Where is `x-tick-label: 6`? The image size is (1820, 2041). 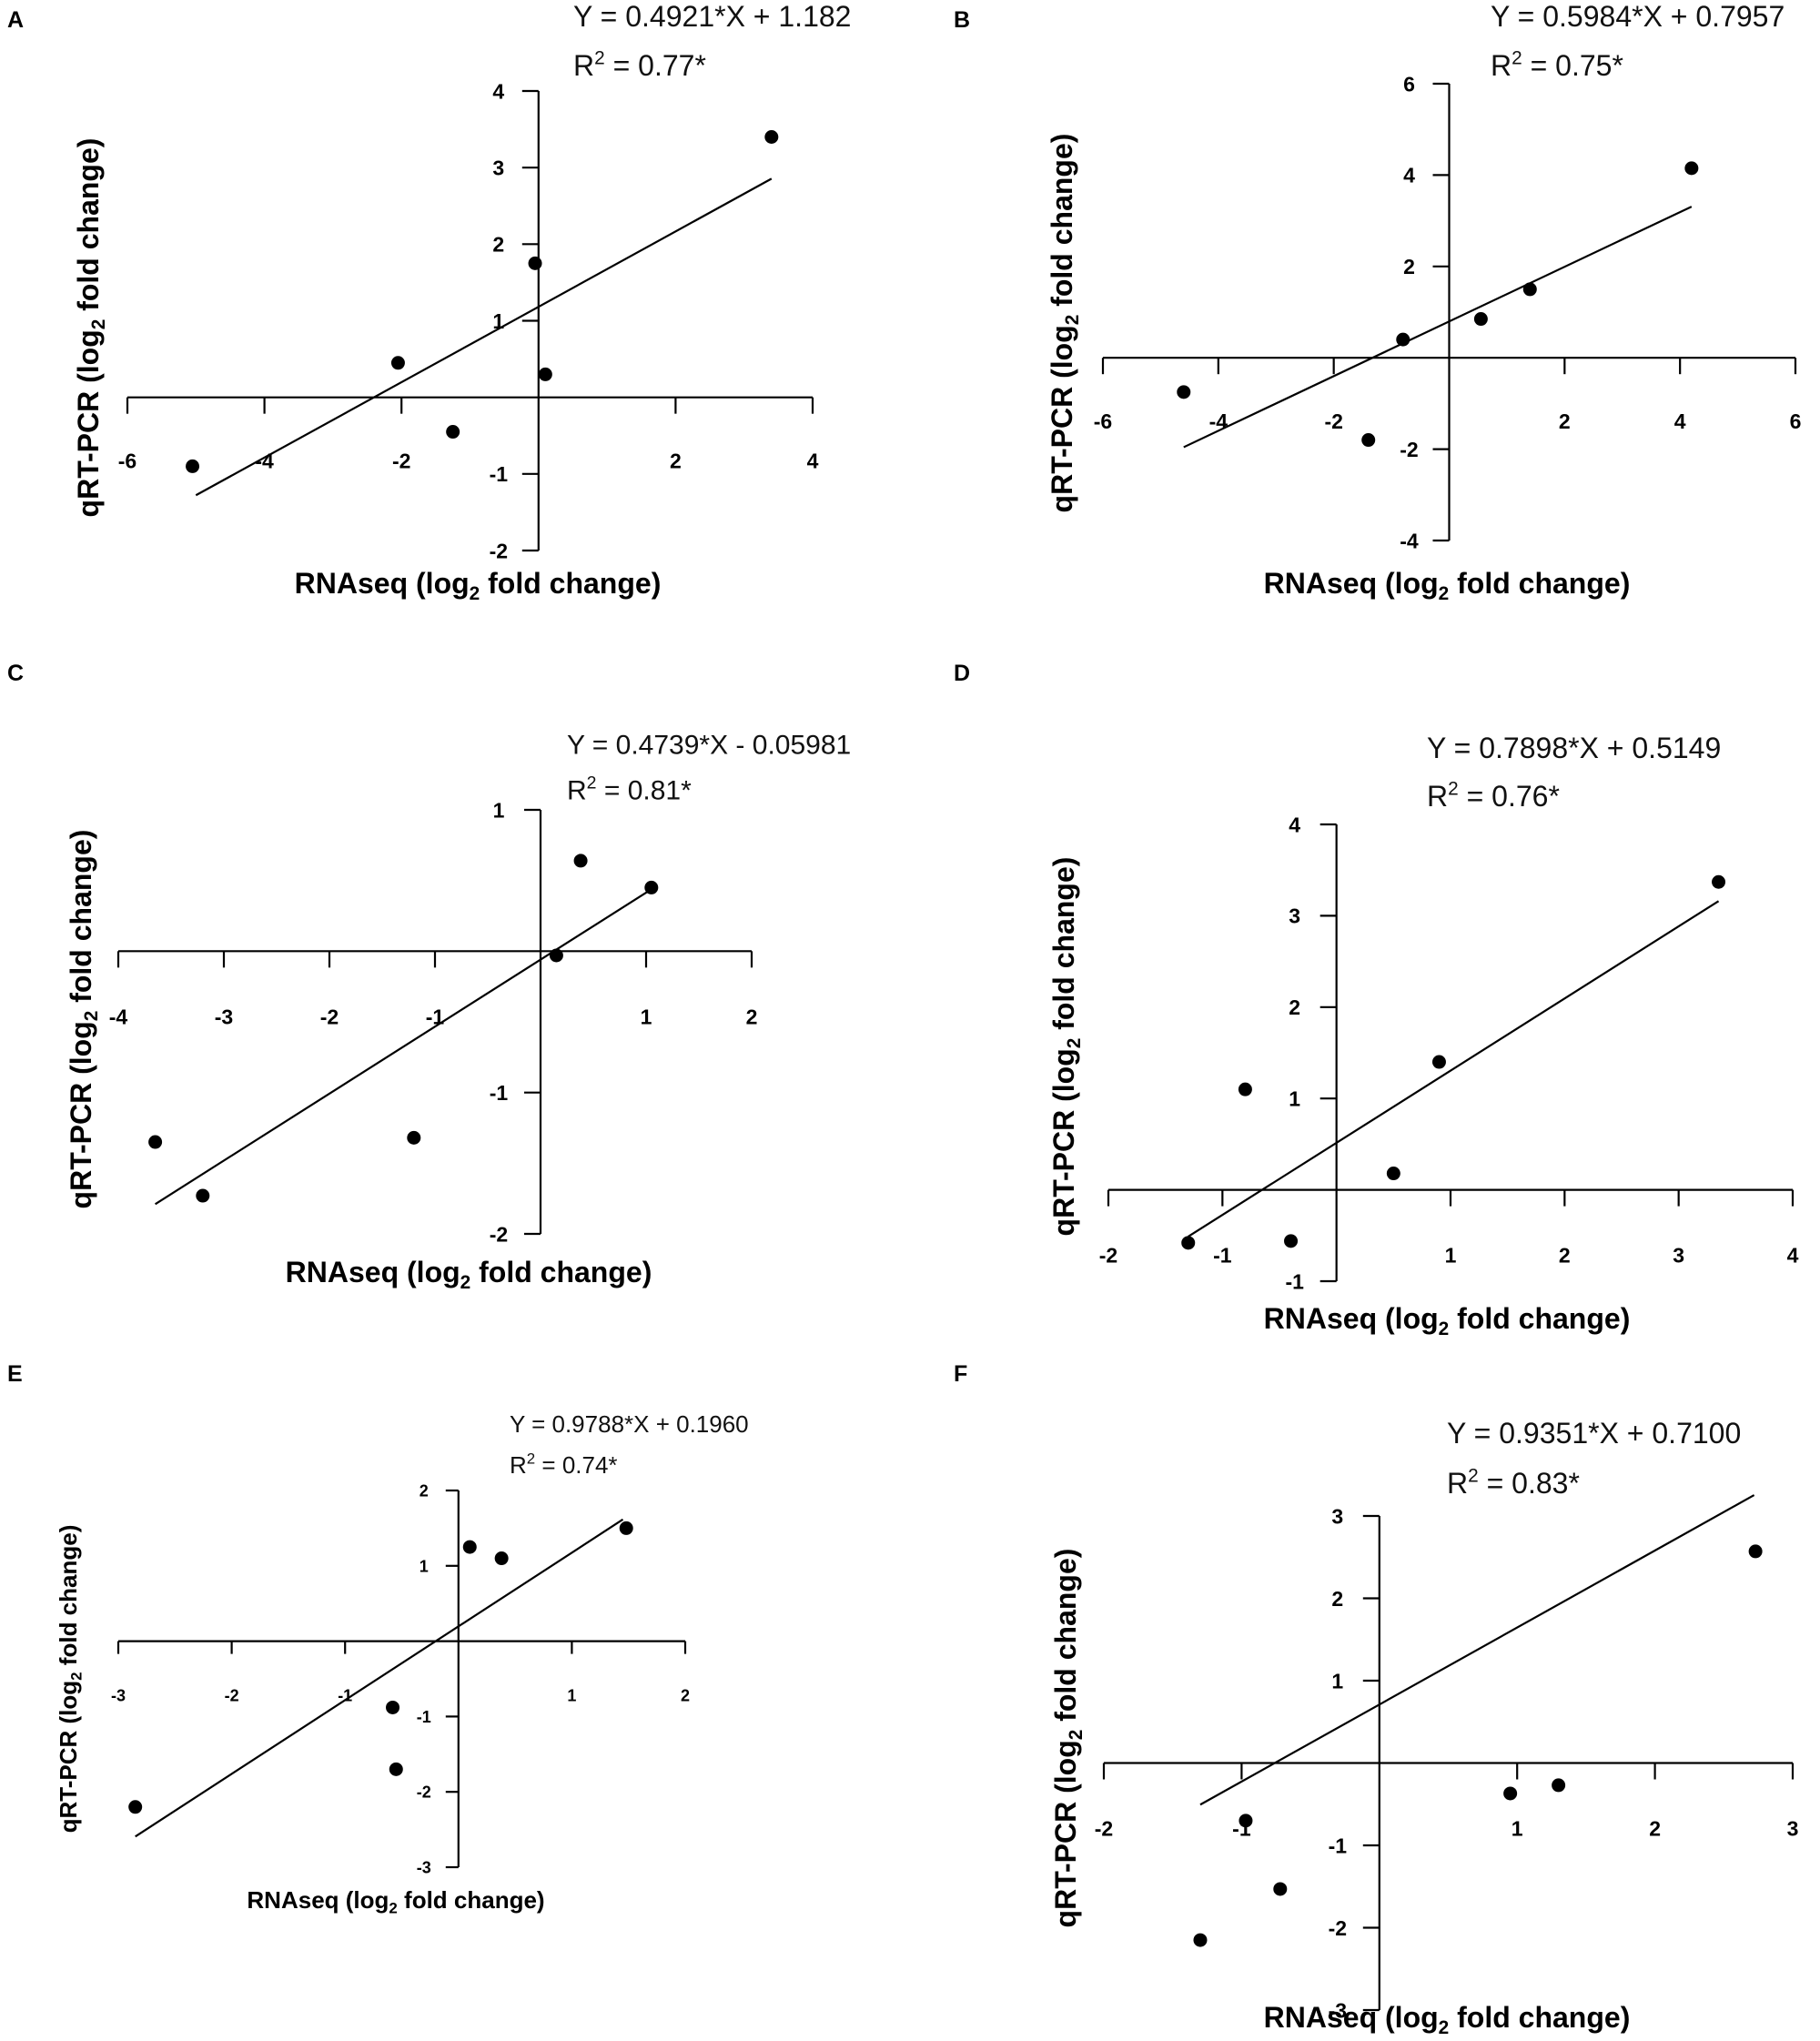 x-tick-label: 6 is located at coordinates (1796, 421).